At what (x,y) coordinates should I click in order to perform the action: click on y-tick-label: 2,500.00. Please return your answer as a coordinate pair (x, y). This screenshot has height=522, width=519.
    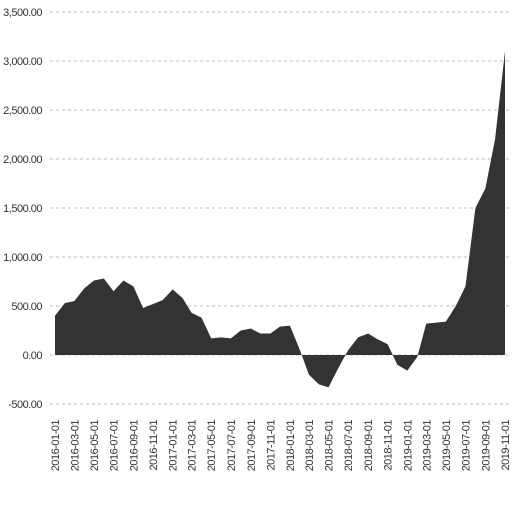
    Looking at the image, I should click on (22, 111).